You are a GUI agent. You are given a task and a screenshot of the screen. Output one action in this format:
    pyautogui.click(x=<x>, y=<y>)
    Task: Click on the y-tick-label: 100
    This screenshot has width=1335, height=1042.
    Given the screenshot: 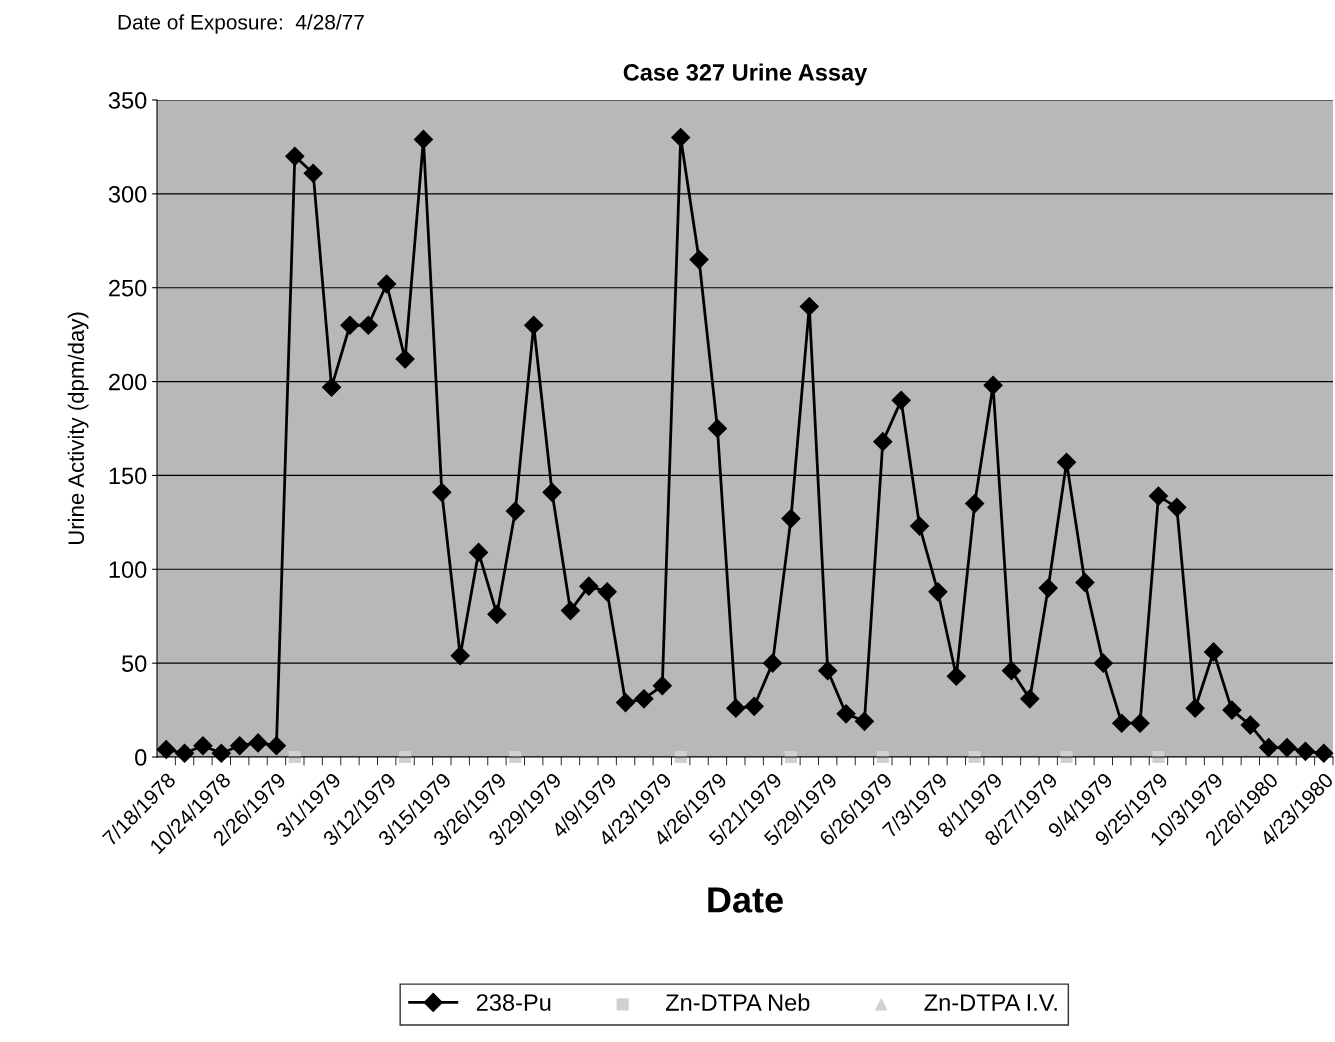 What is the action you would take?
    pyautogui.click(x=128, y=570)
    